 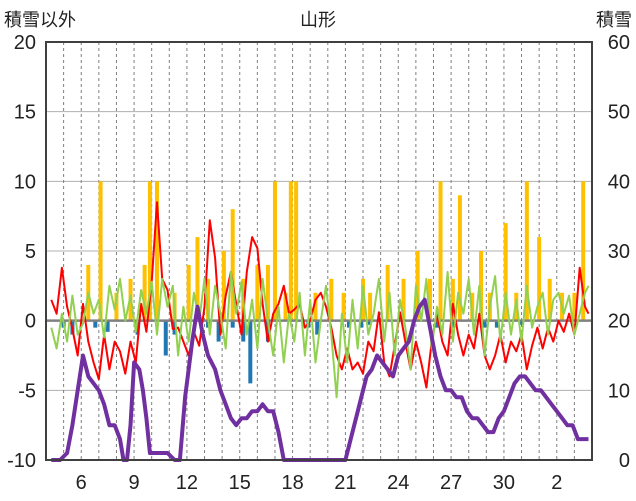 I want to click on right-axis-label: 積雪, so click(x=614, y=20).